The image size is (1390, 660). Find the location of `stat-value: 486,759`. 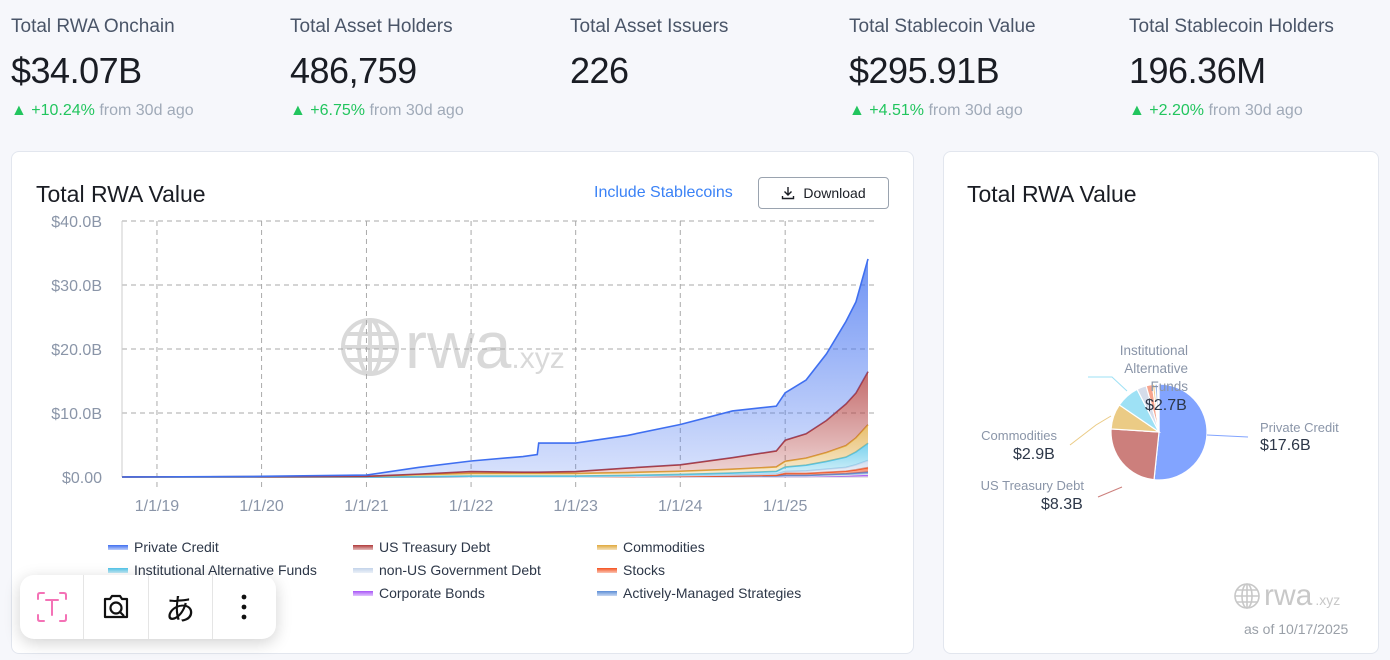

stat-value: 486,759 is located at coordinates (353, 70).